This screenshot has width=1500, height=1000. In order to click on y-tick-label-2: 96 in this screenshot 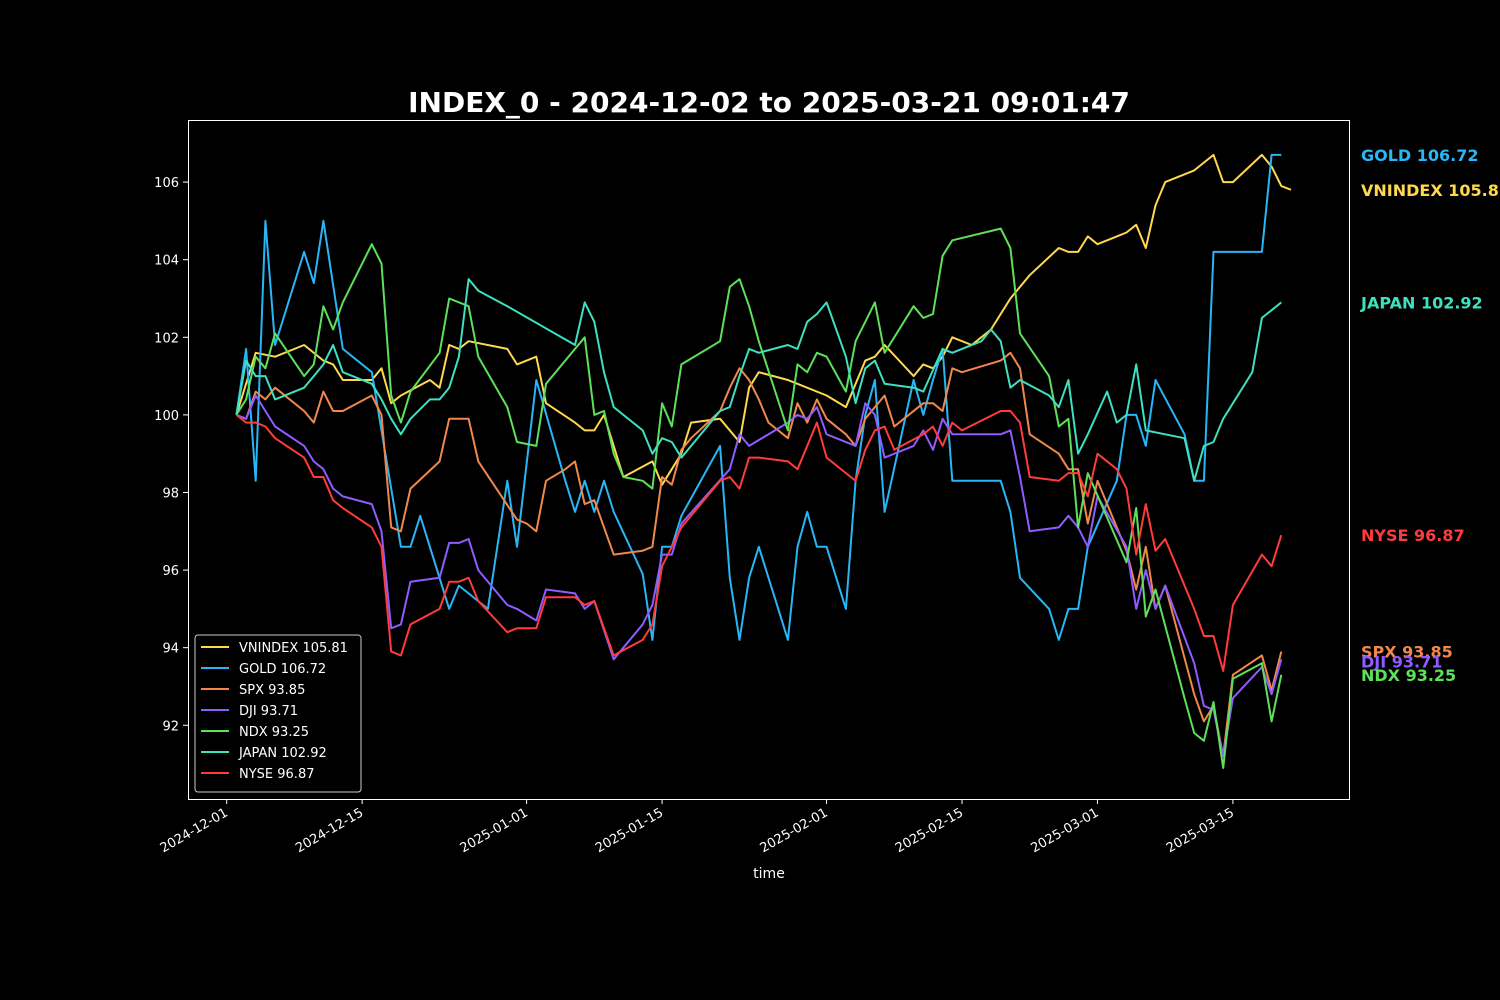, I will do `click(170, 571)`.